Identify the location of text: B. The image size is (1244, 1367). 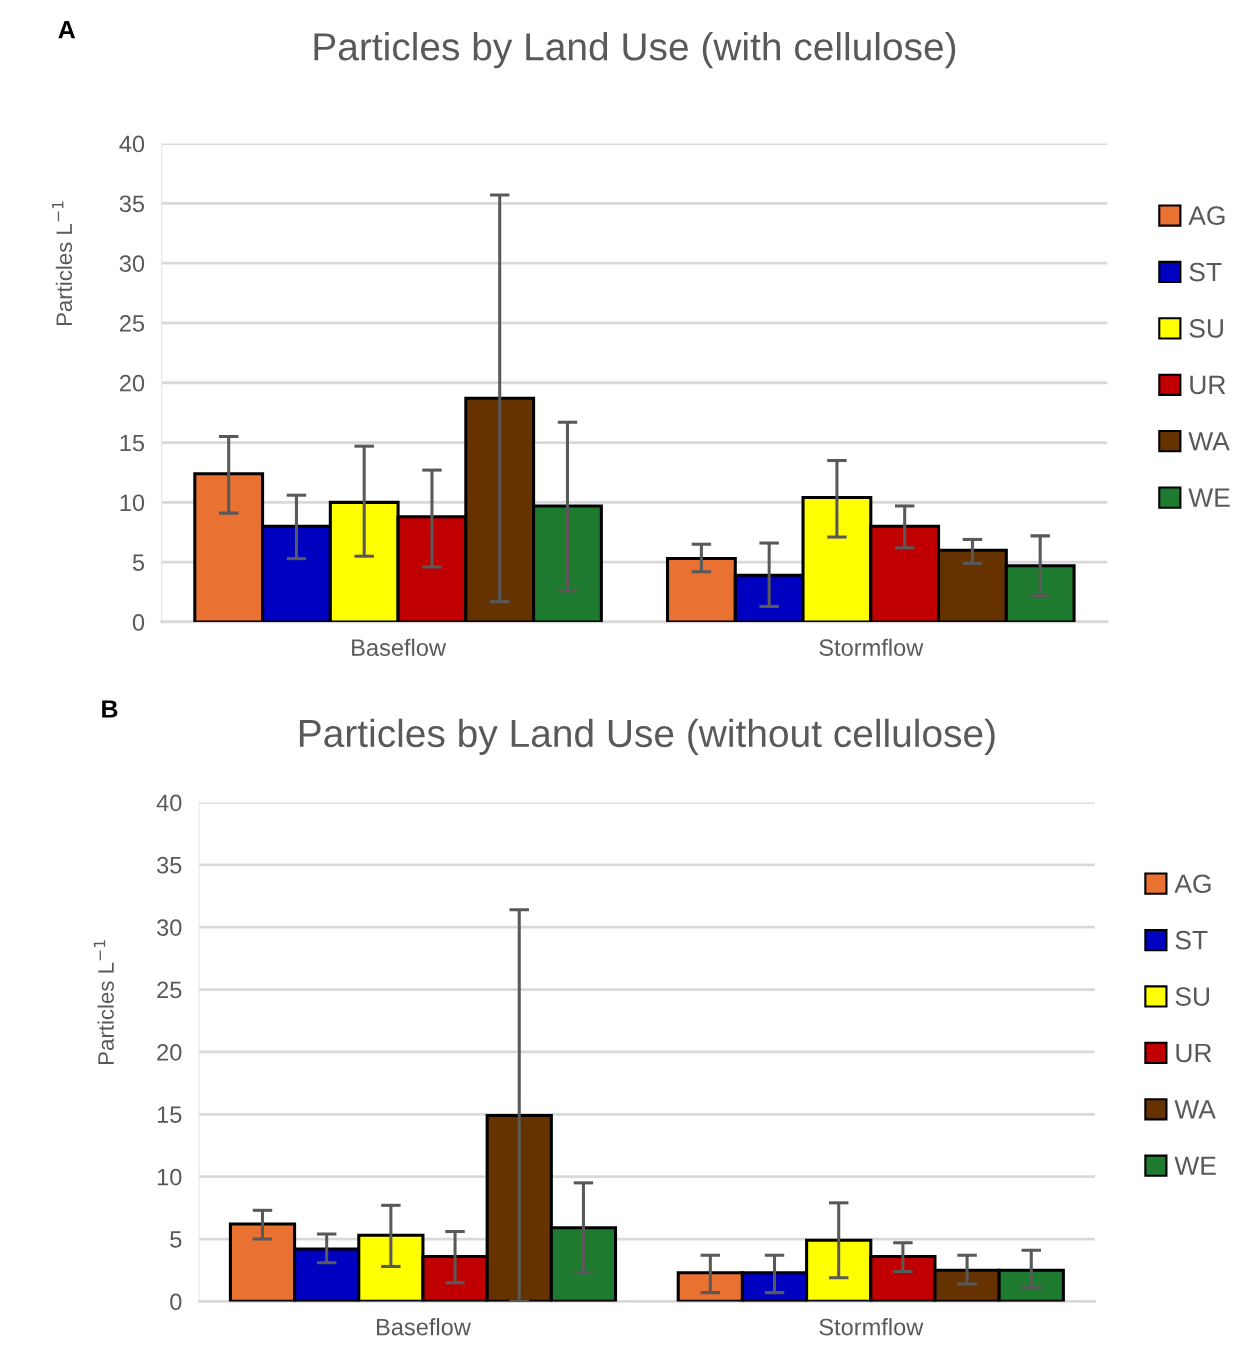
(110, 709).